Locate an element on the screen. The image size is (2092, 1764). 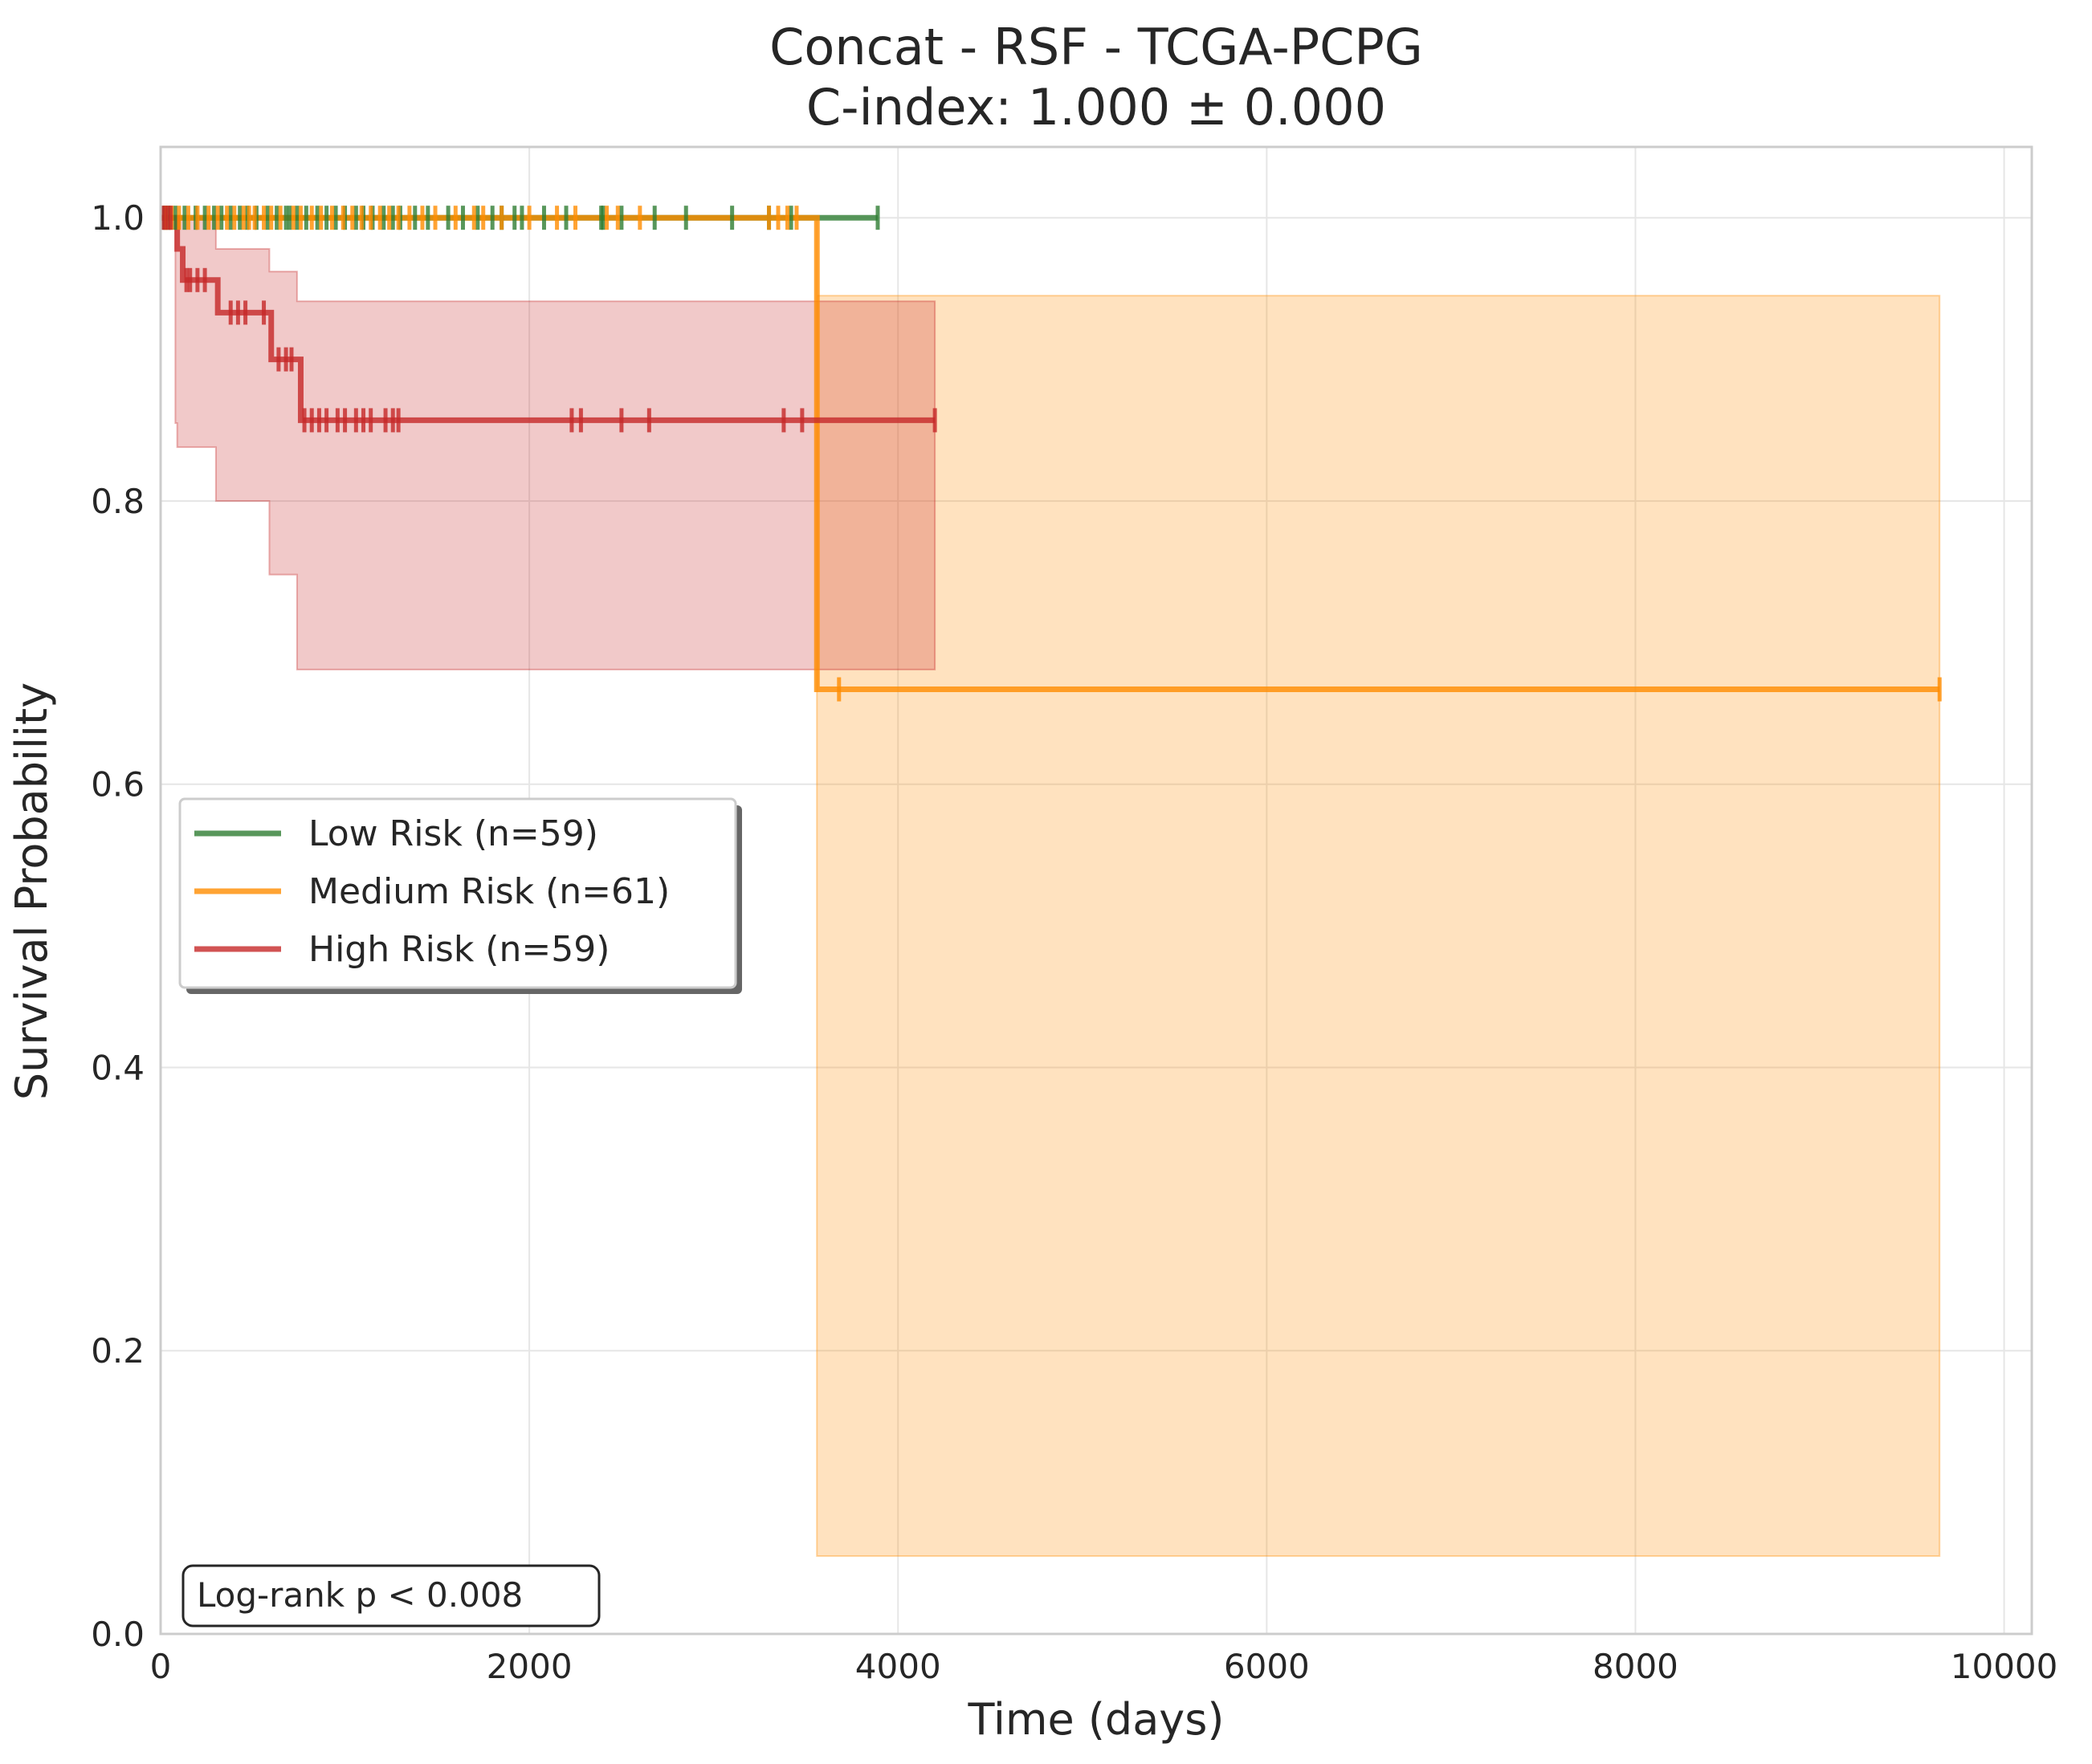
legend-box is located at coordinates (457, 893).